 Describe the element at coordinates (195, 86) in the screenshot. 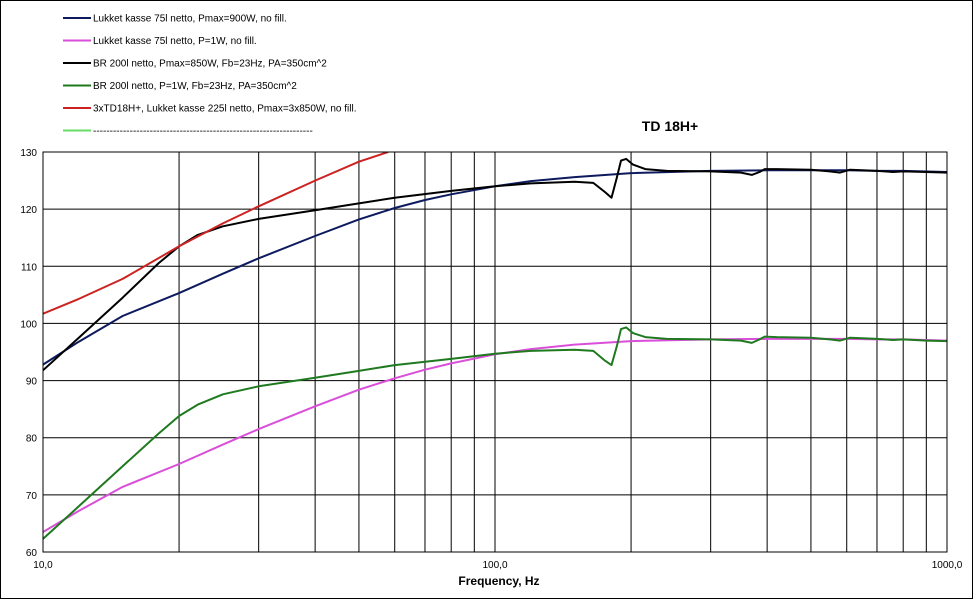

I see `legend-label: BR 200l netto, P=1W, Fb=23Hz, PA=350cm^2` at that location.